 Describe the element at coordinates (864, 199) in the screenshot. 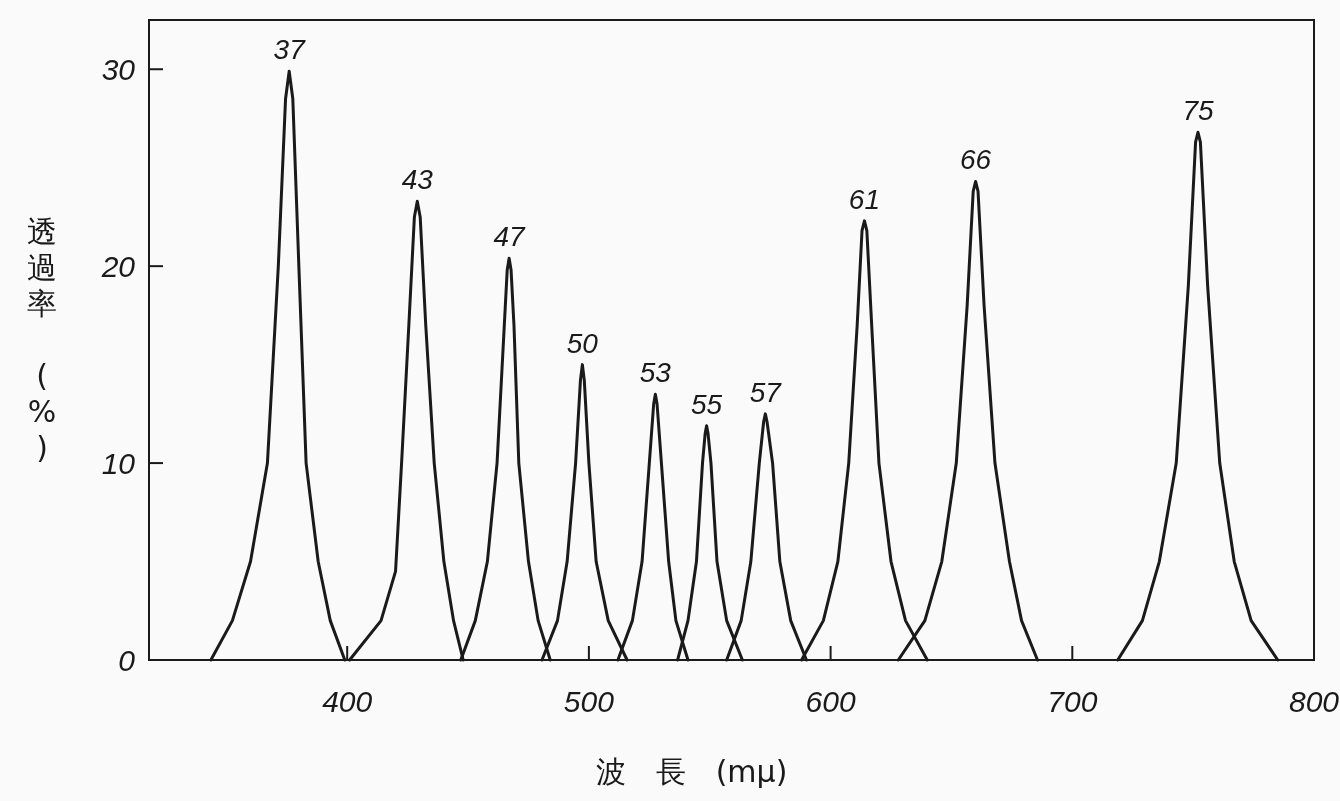

I see `series-label: 61` at that location.